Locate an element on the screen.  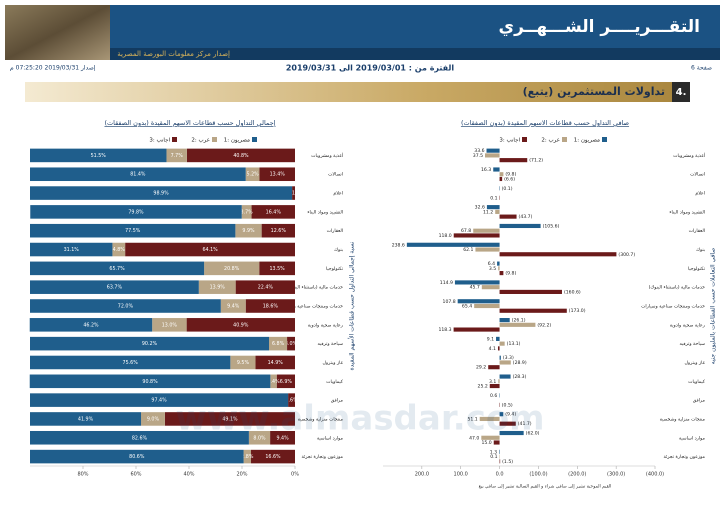
x-tick-label: 20% is located at coordinates (241, 475).